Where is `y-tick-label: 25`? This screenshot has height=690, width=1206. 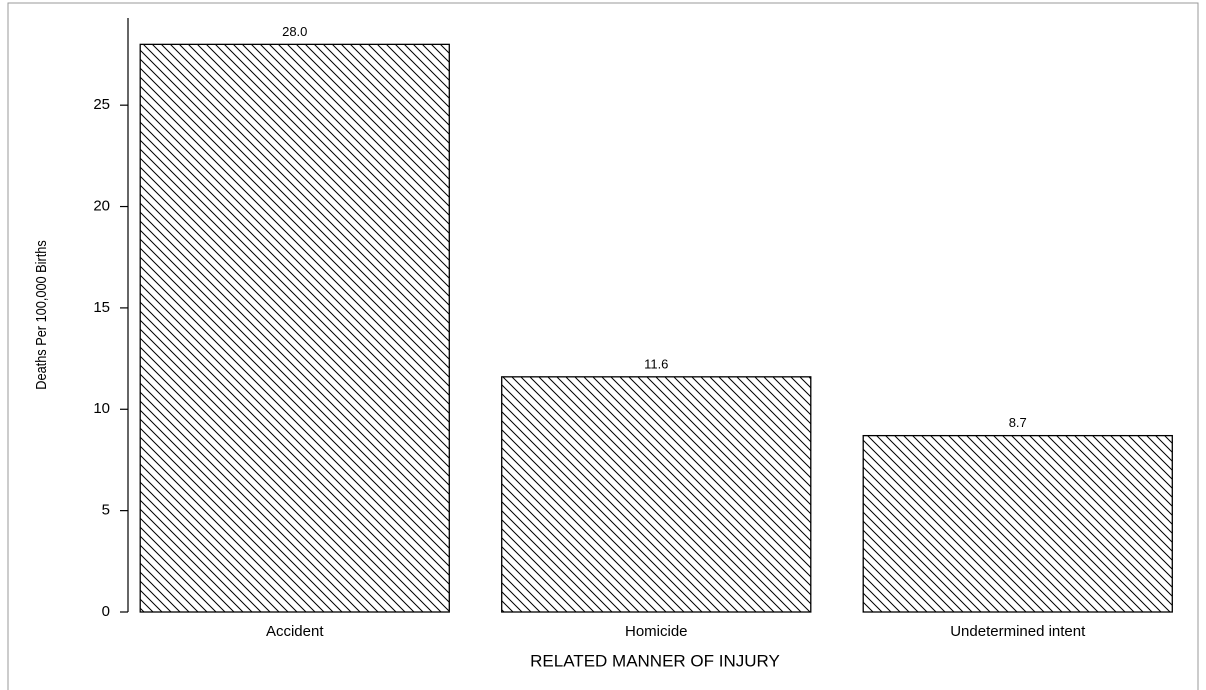 y-tick-label: 25 is located at coordinates (101, 104).